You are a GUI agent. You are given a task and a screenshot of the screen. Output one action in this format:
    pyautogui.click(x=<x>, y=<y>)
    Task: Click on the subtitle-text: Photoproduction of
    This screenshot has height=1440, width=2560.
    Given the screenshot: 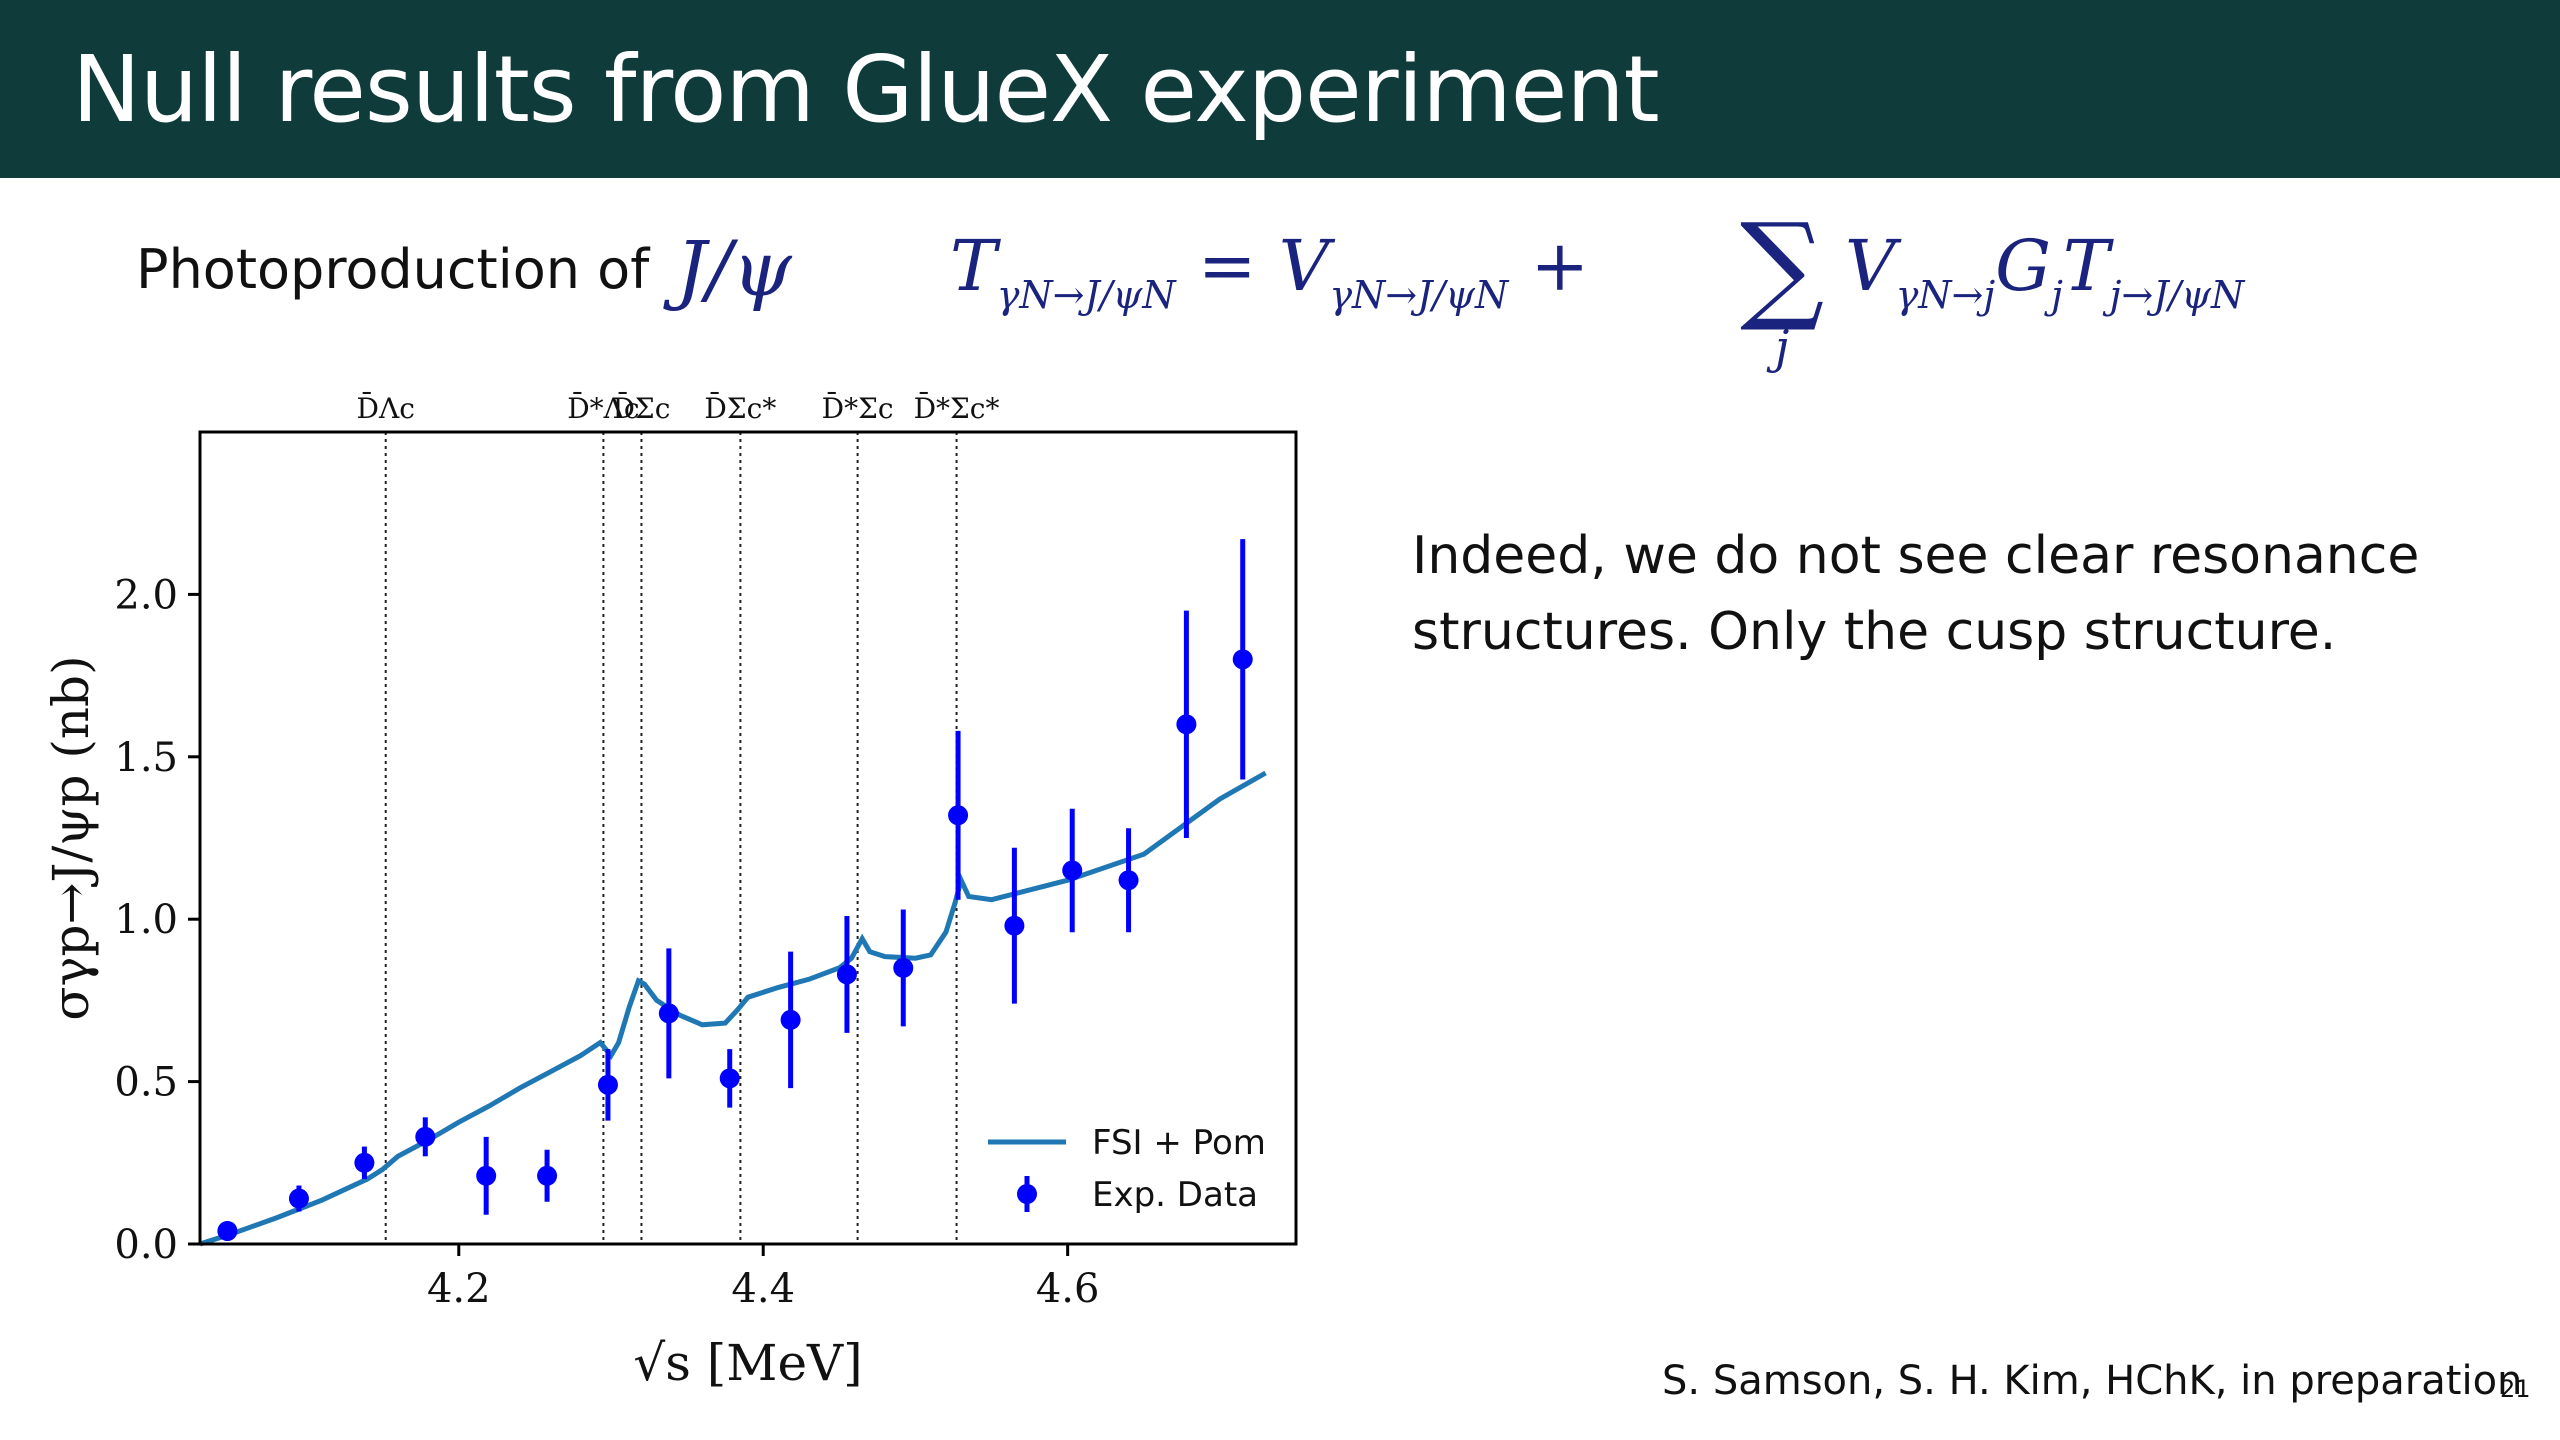 What is the action you would take?
    pyautogui.click(x=393, y=269)
    